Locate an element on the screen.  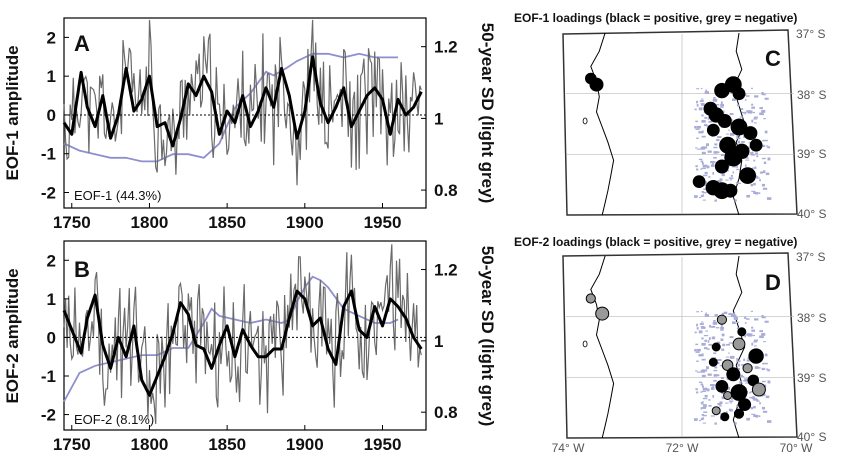
y2tick-label: 0.8 is located at coordinates (446, 412).